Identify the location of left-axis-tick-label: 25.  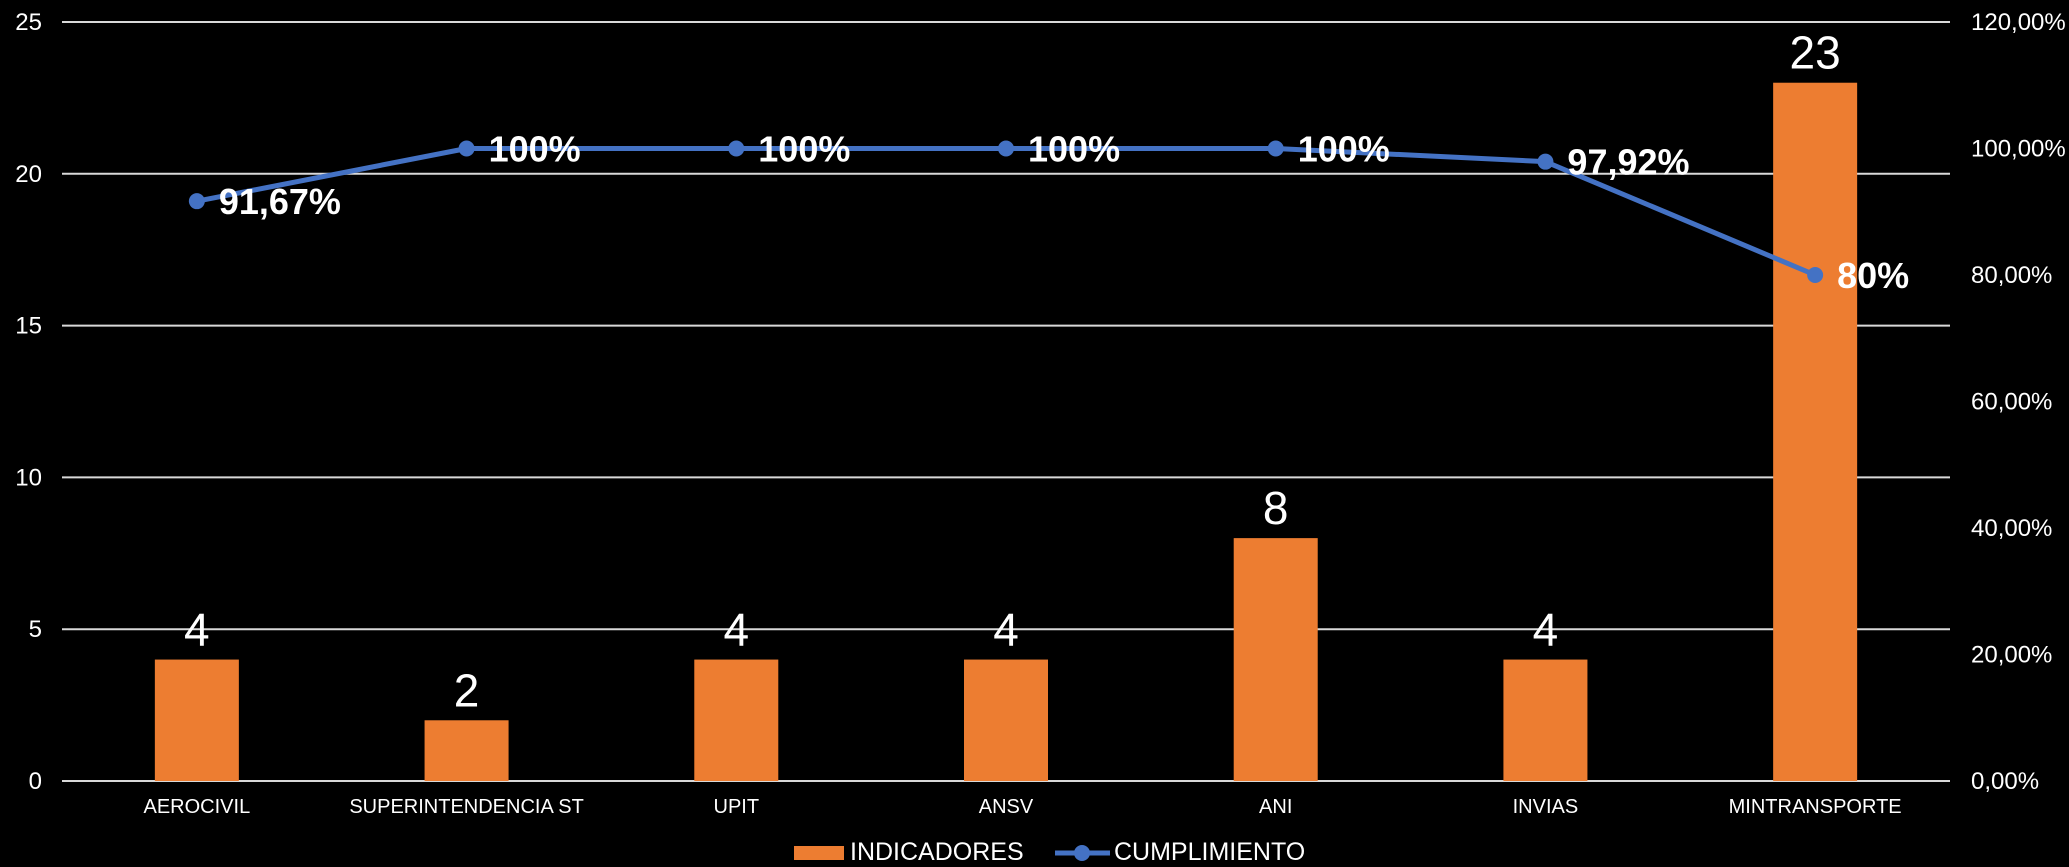
(28, 22).